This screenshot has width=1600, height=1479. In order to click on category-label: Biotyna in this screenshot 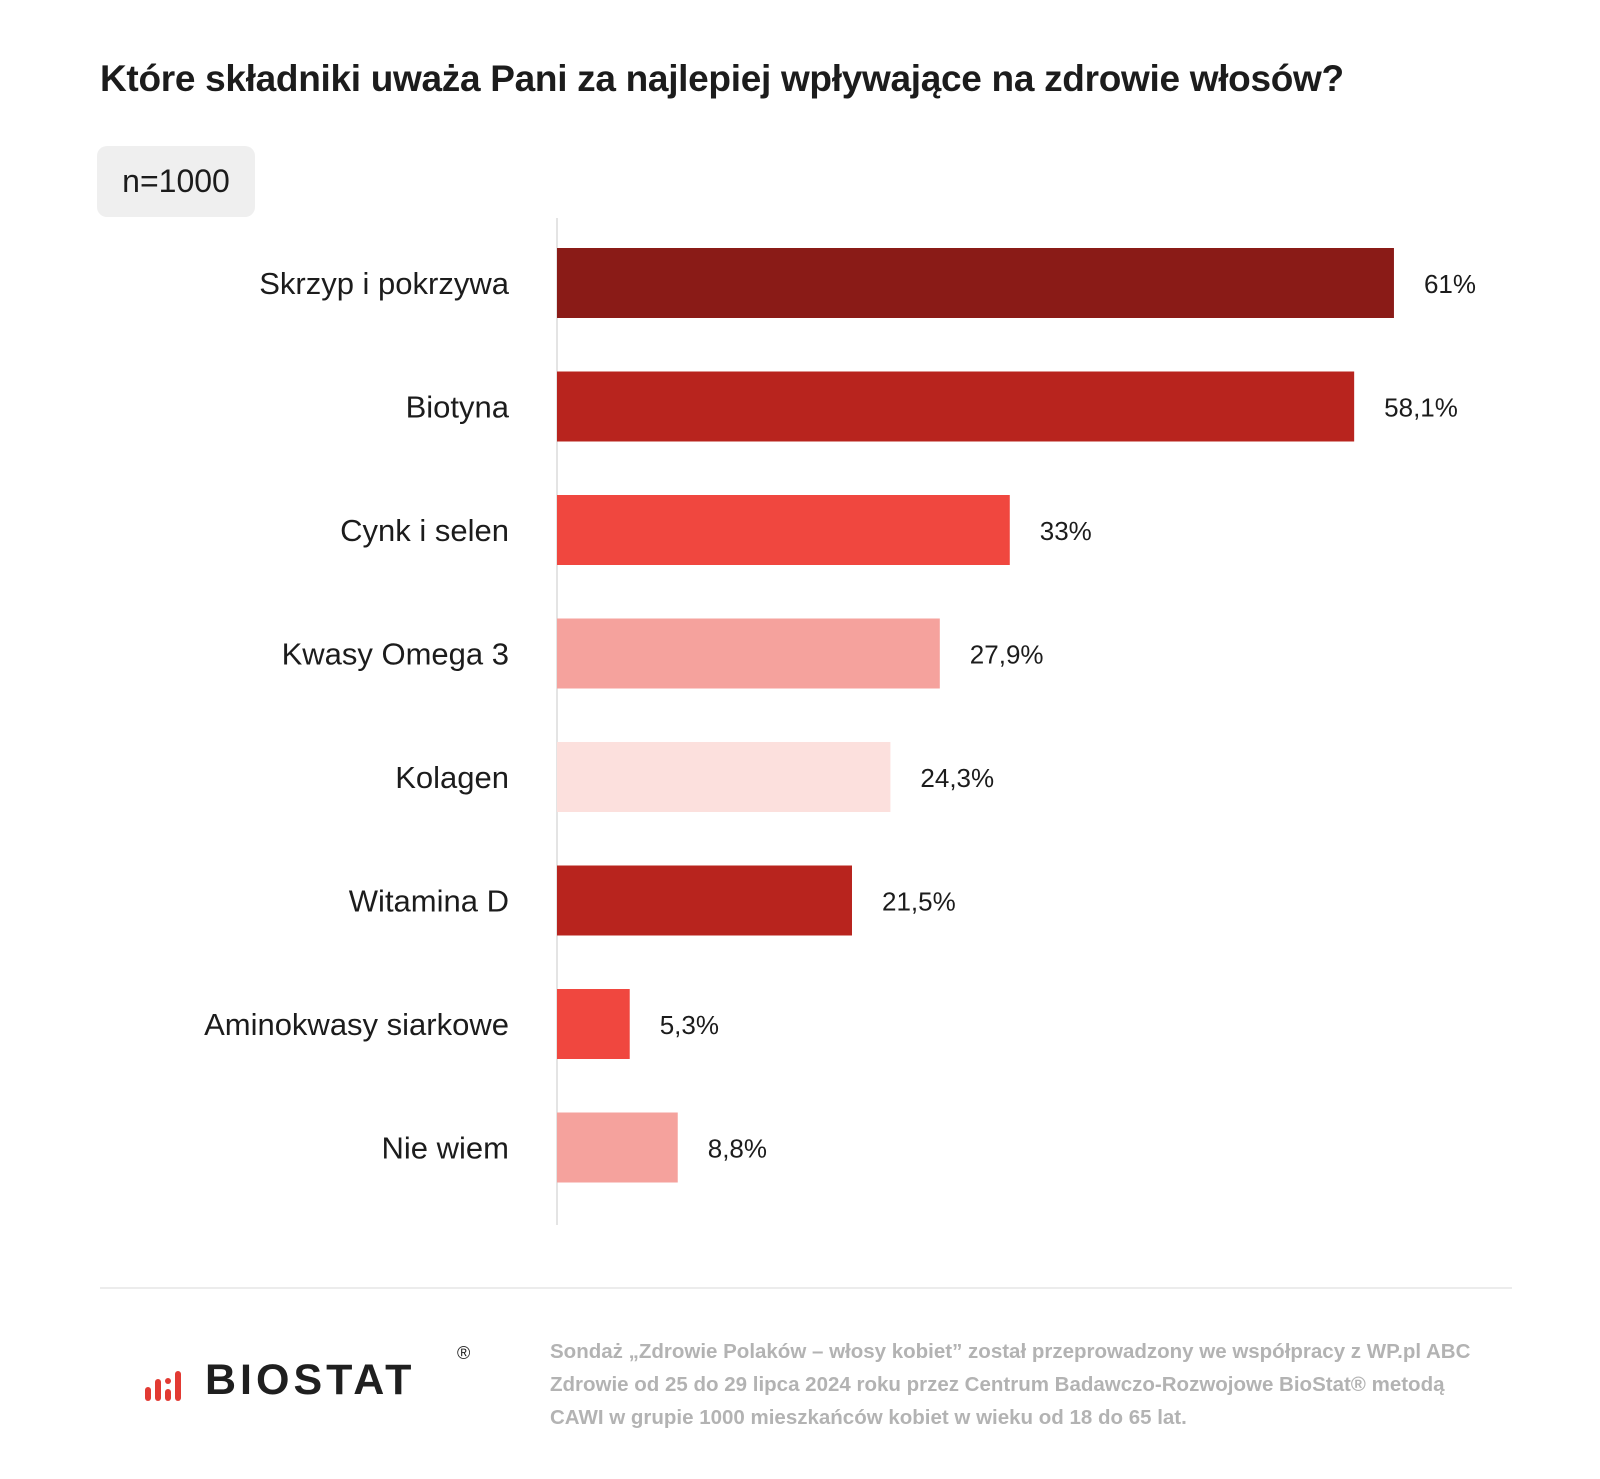, I will do `click(458, 407)`.